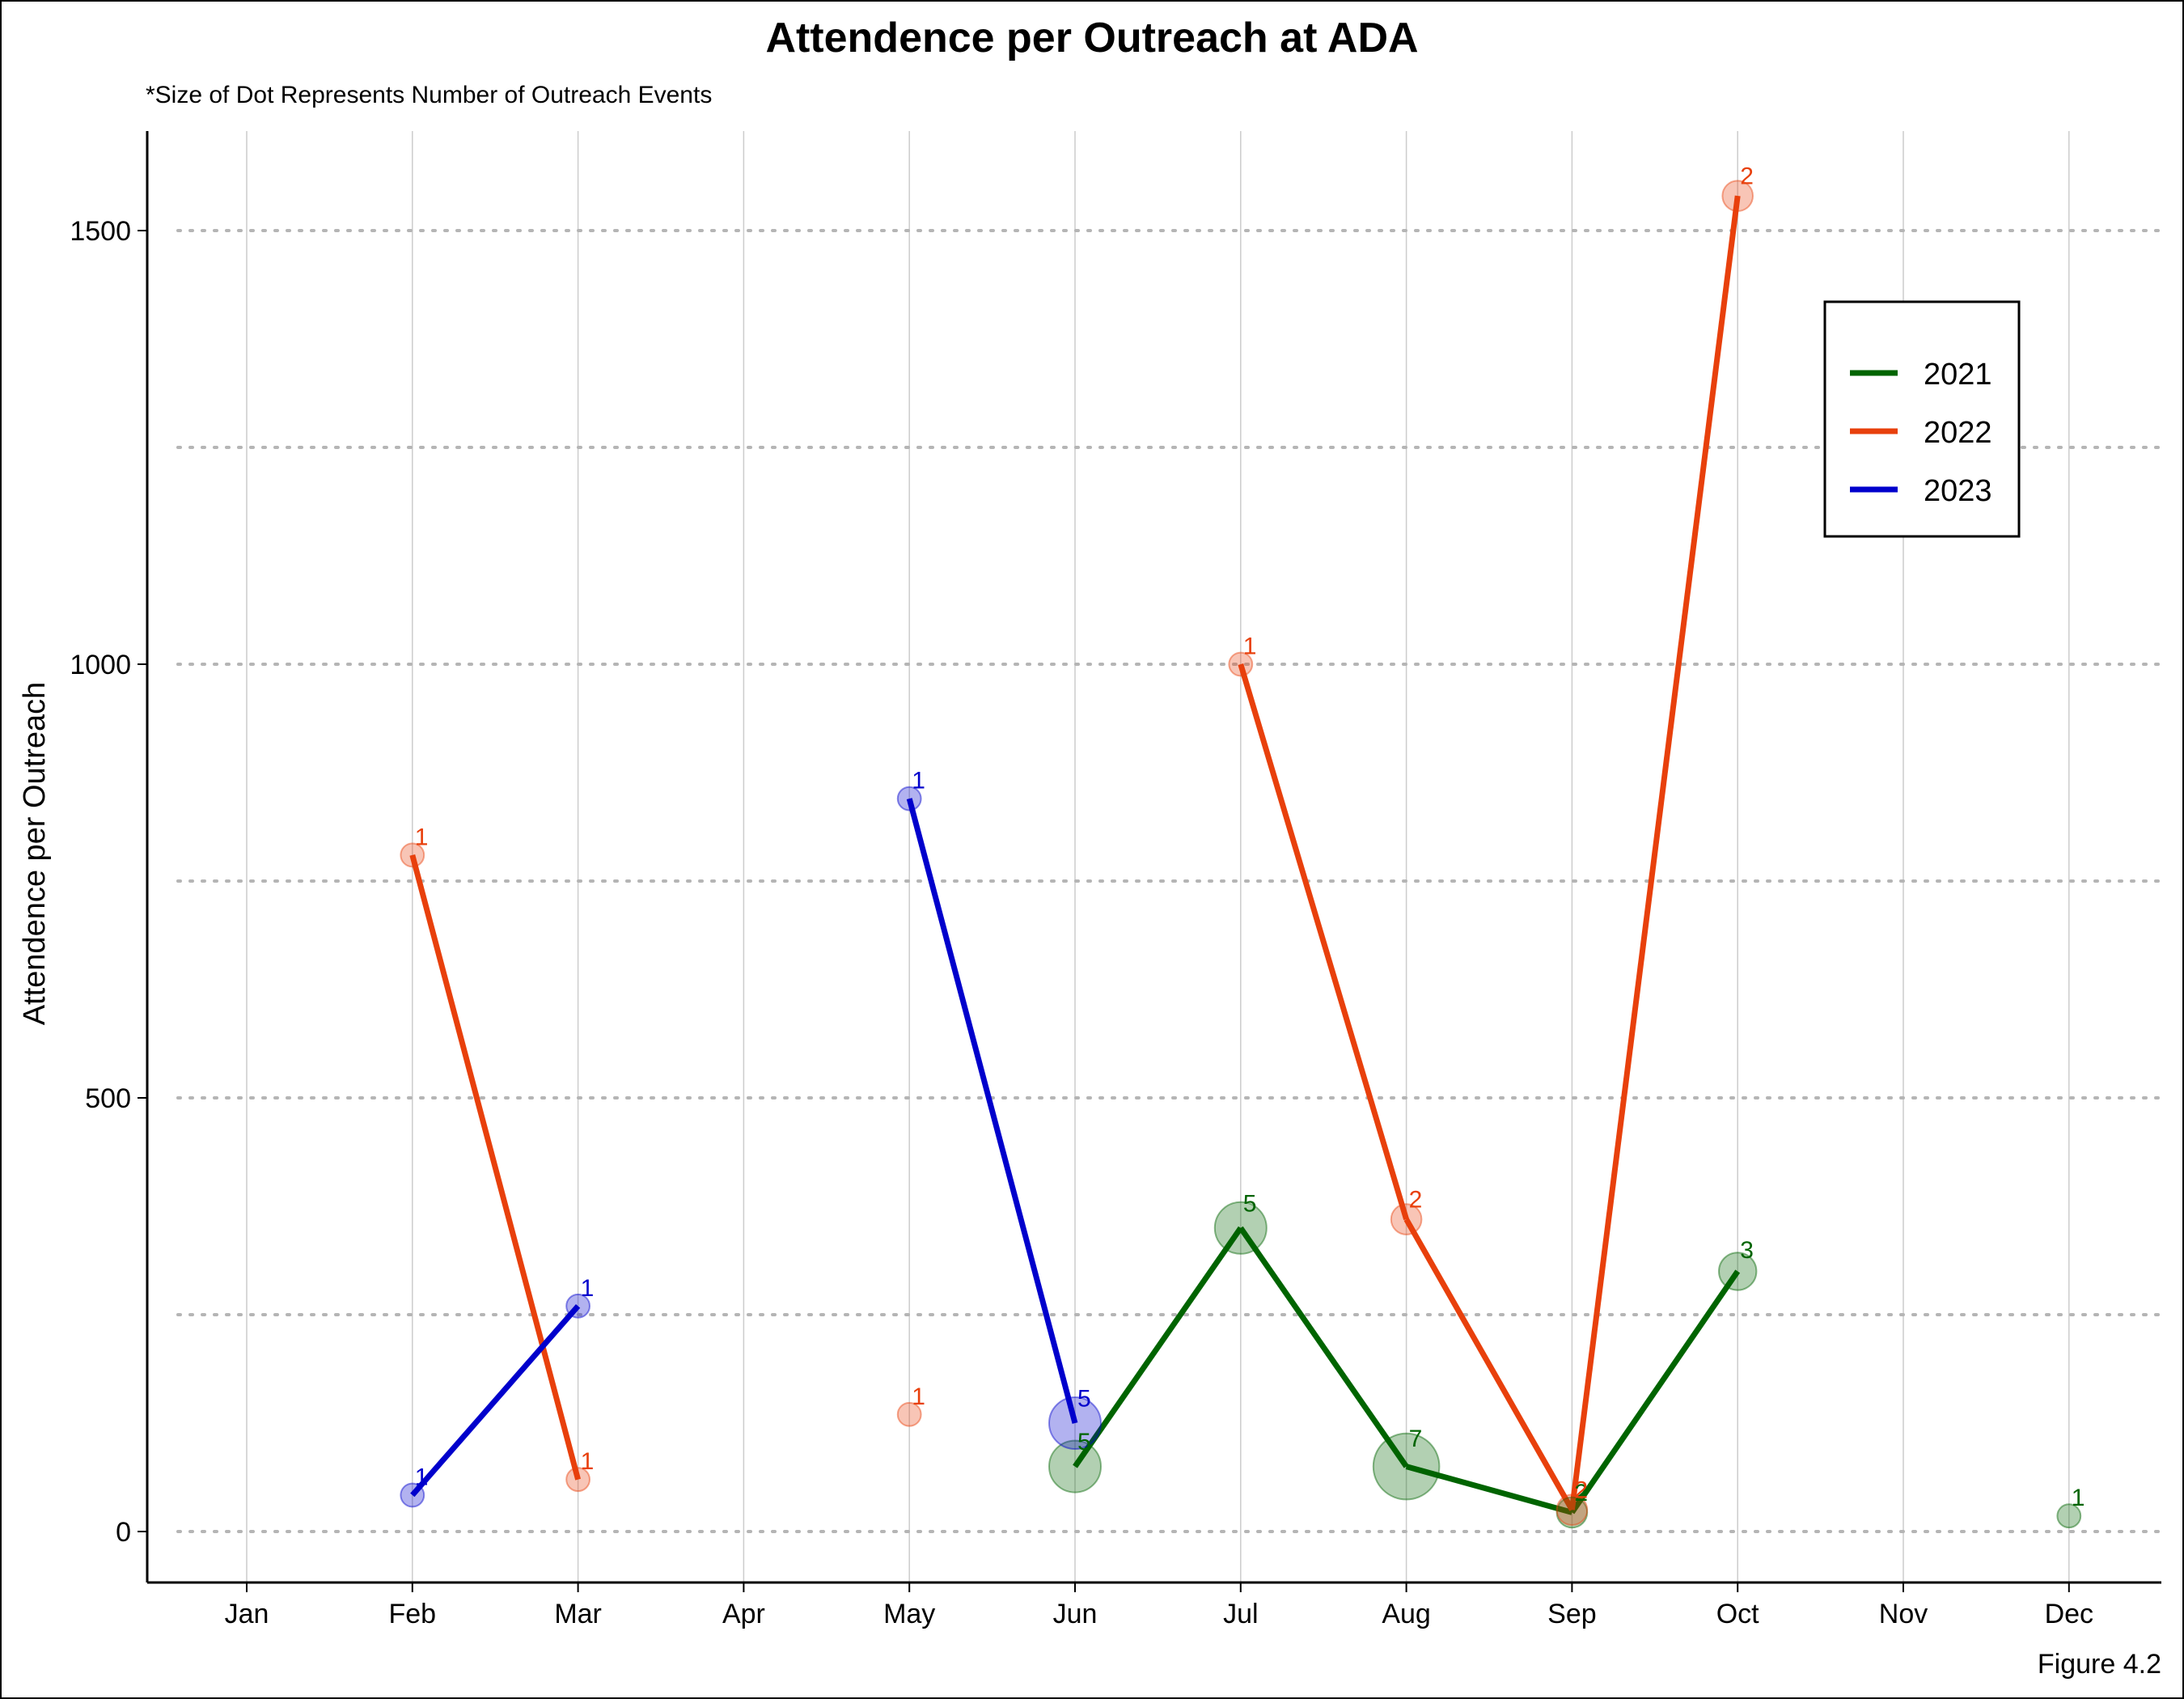 The height and width of the screenshot is (1699, 2184). What do you see at coordinates (1654, 852) in the screenshot?
I see `line-segment-2022-sep-oct` at bounding box center [1654, 852].